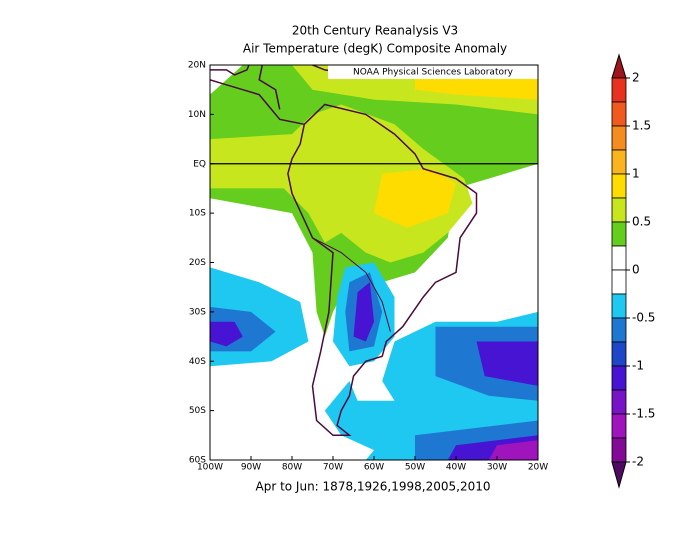 Image resolution: width=700 pixels, height=541 pixels. Describe the element at coordinates (643, 414) in the screenshot. I see `colorbar-tick-label: -1.5` at that location.